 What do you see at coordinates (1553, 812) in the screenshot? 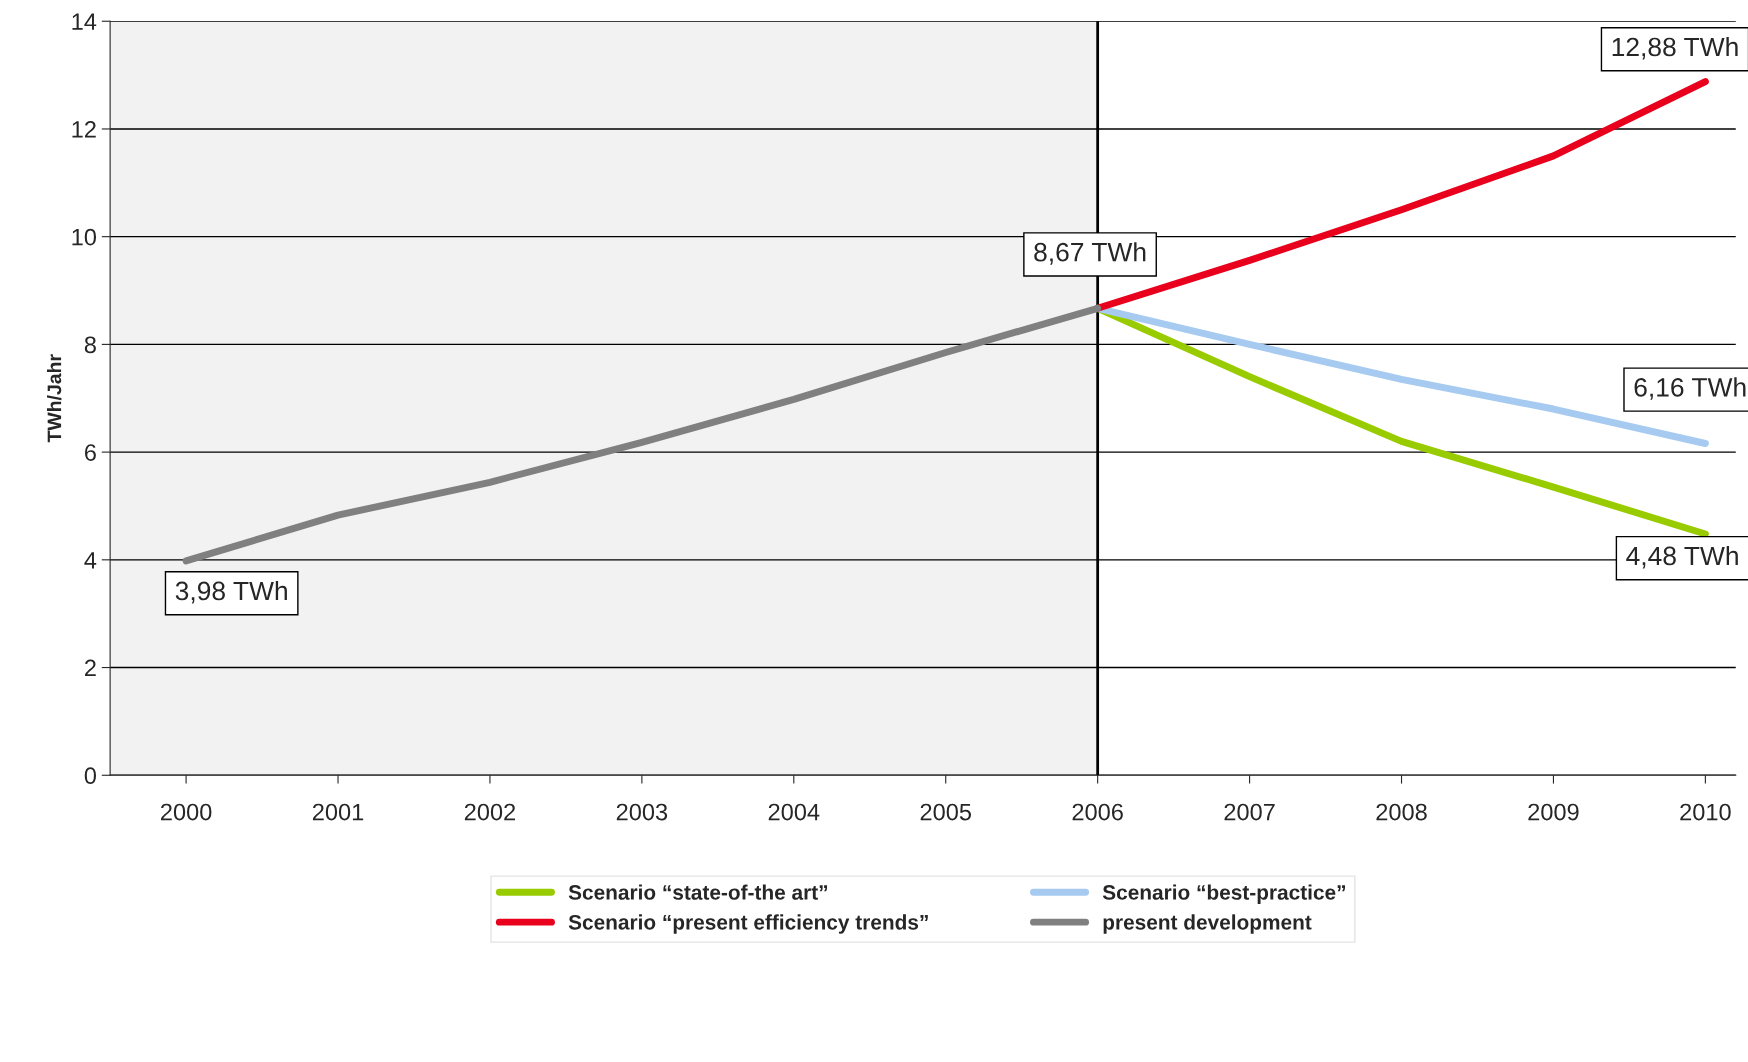
I see `x-tick-label: 2009` at bounding box center [1553, 812].